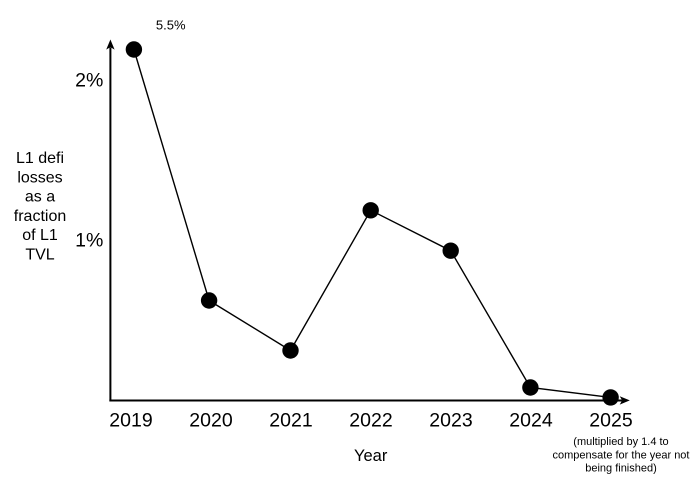 The width and height of the screenshot is (700, 487). I want to click on svg-text: 1%, so click(89, 240).